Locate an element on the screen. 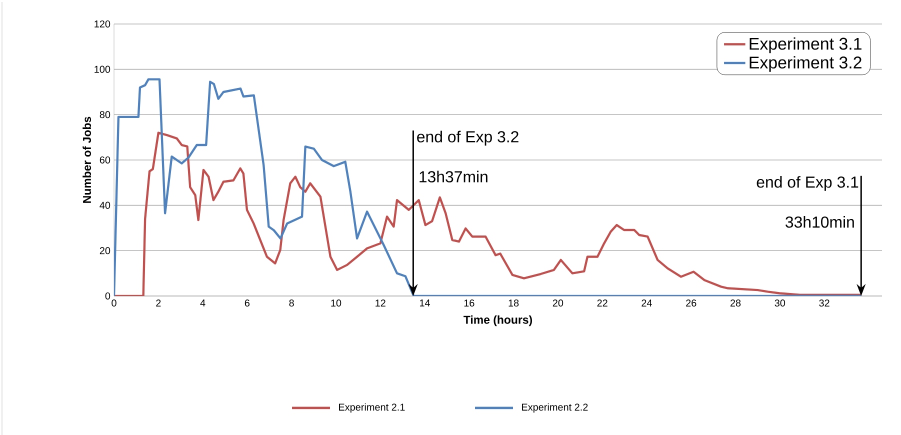 Image resolution: width=901 pixels, height=435 pixels. y-tick-label: 100 is located at coordinates (102, 69).